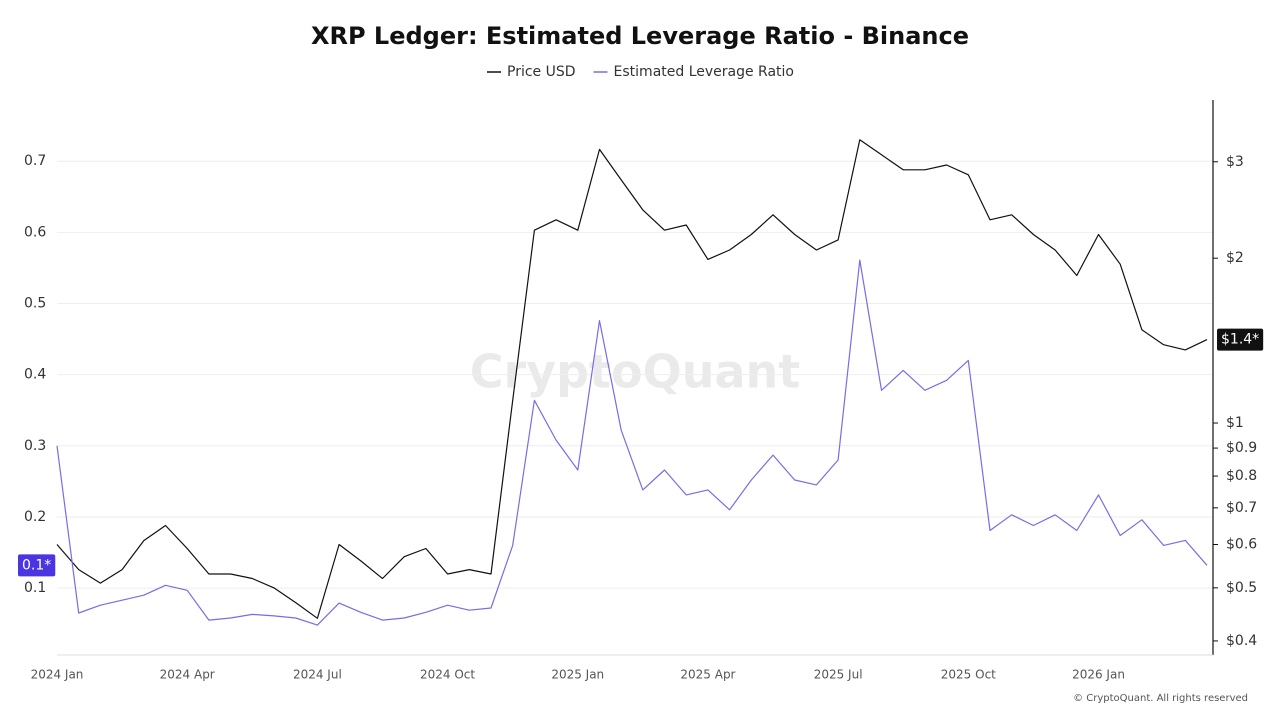 Image resolution: width=1280 pixels, height=720 pixels. What do you see at coordinates (635, 372) in the screenshot?
I see `watermark: CryptoQuant` at bounding box center [635, 372].